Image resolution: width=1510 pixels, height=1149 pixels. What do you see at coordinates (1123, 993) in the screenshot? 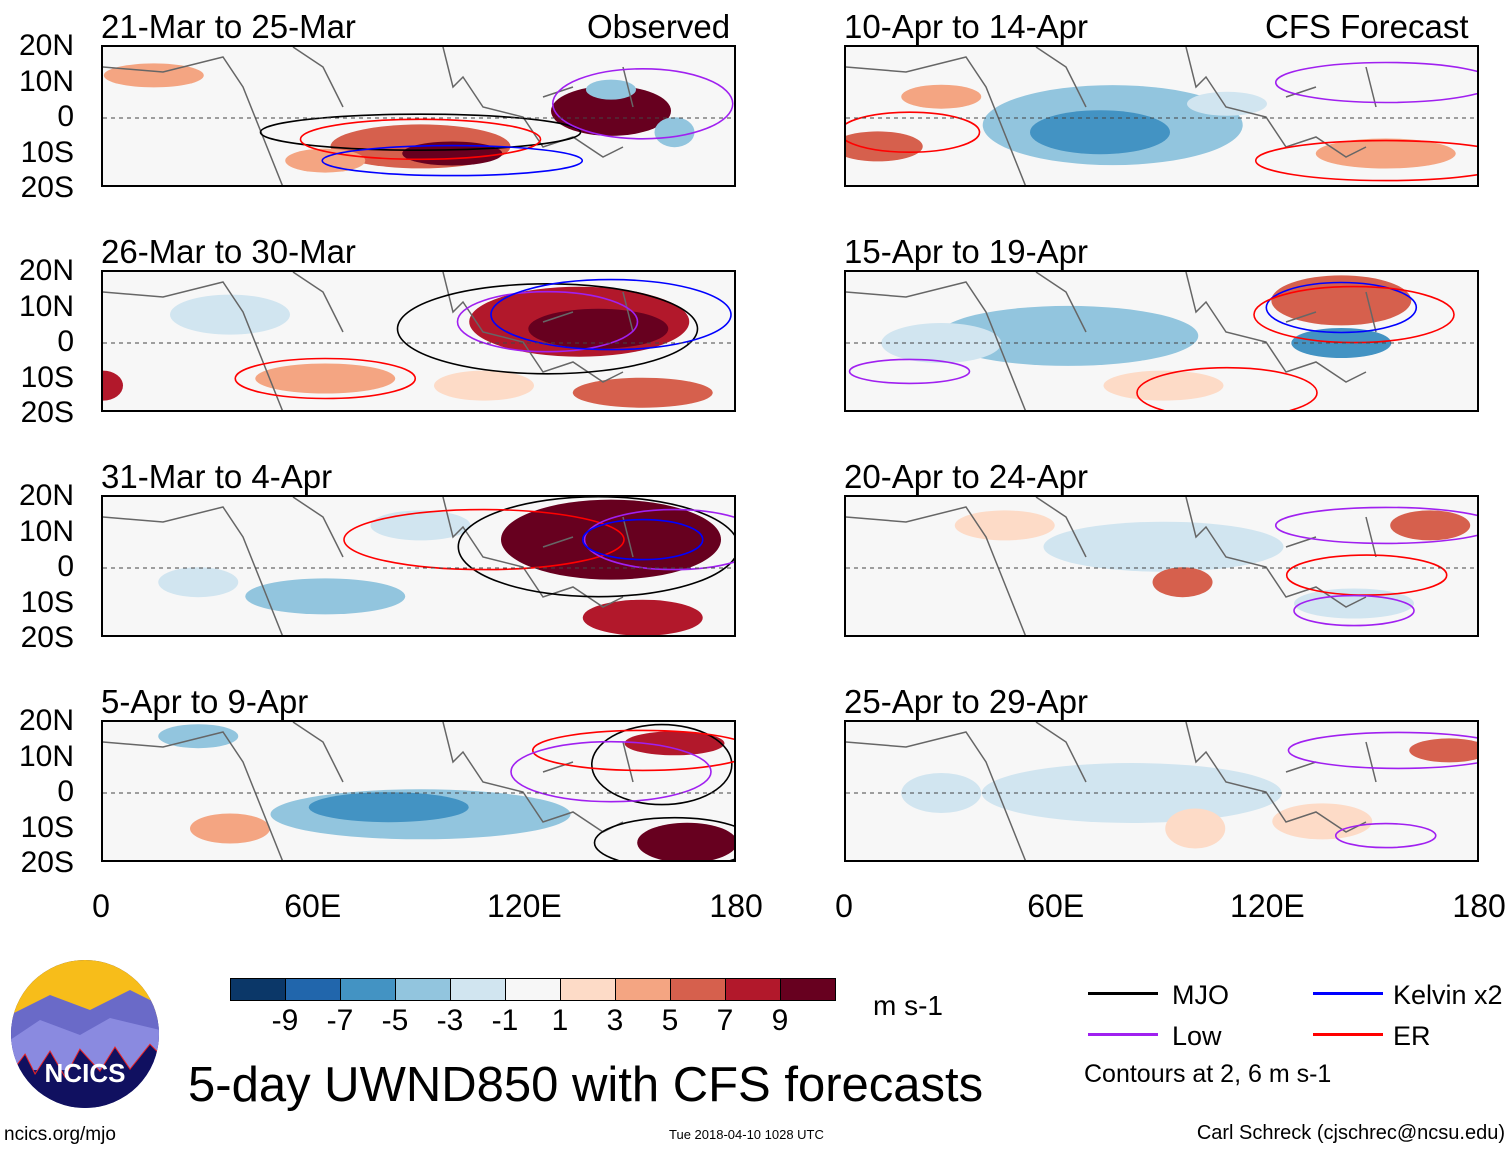
I see `legend-mjo-line` at bounding box center [1123, 993].